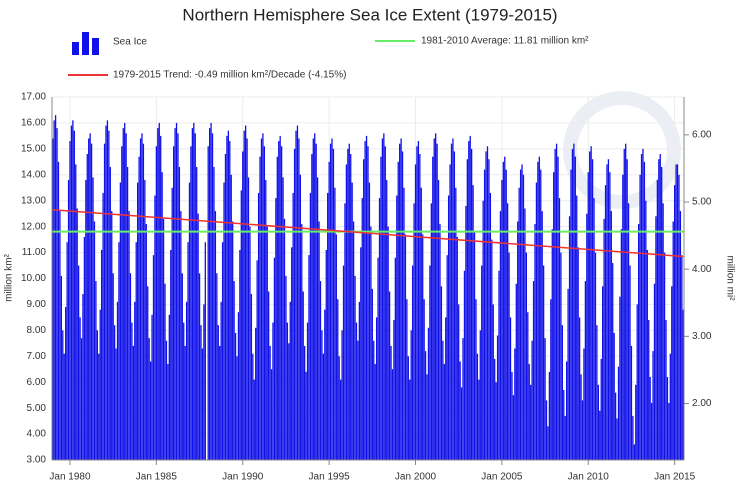 The image size is (740, 500). What do you see at coordinates (37, 434) in the screenshot?
I see `y-tick-label: 4.00` at bounding box center [37, 434].